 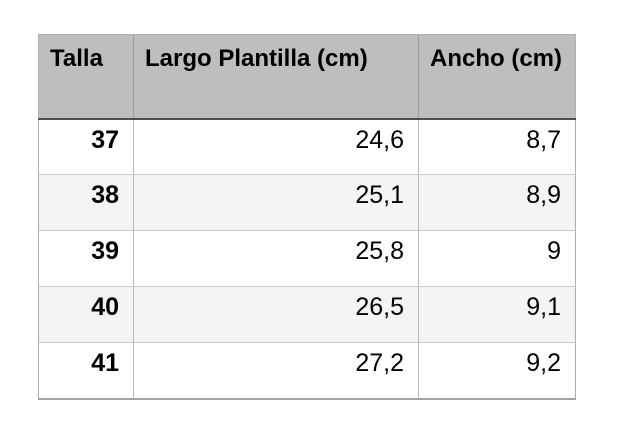 I want to click on cell-talla: 37, so click(x=86, y=146).